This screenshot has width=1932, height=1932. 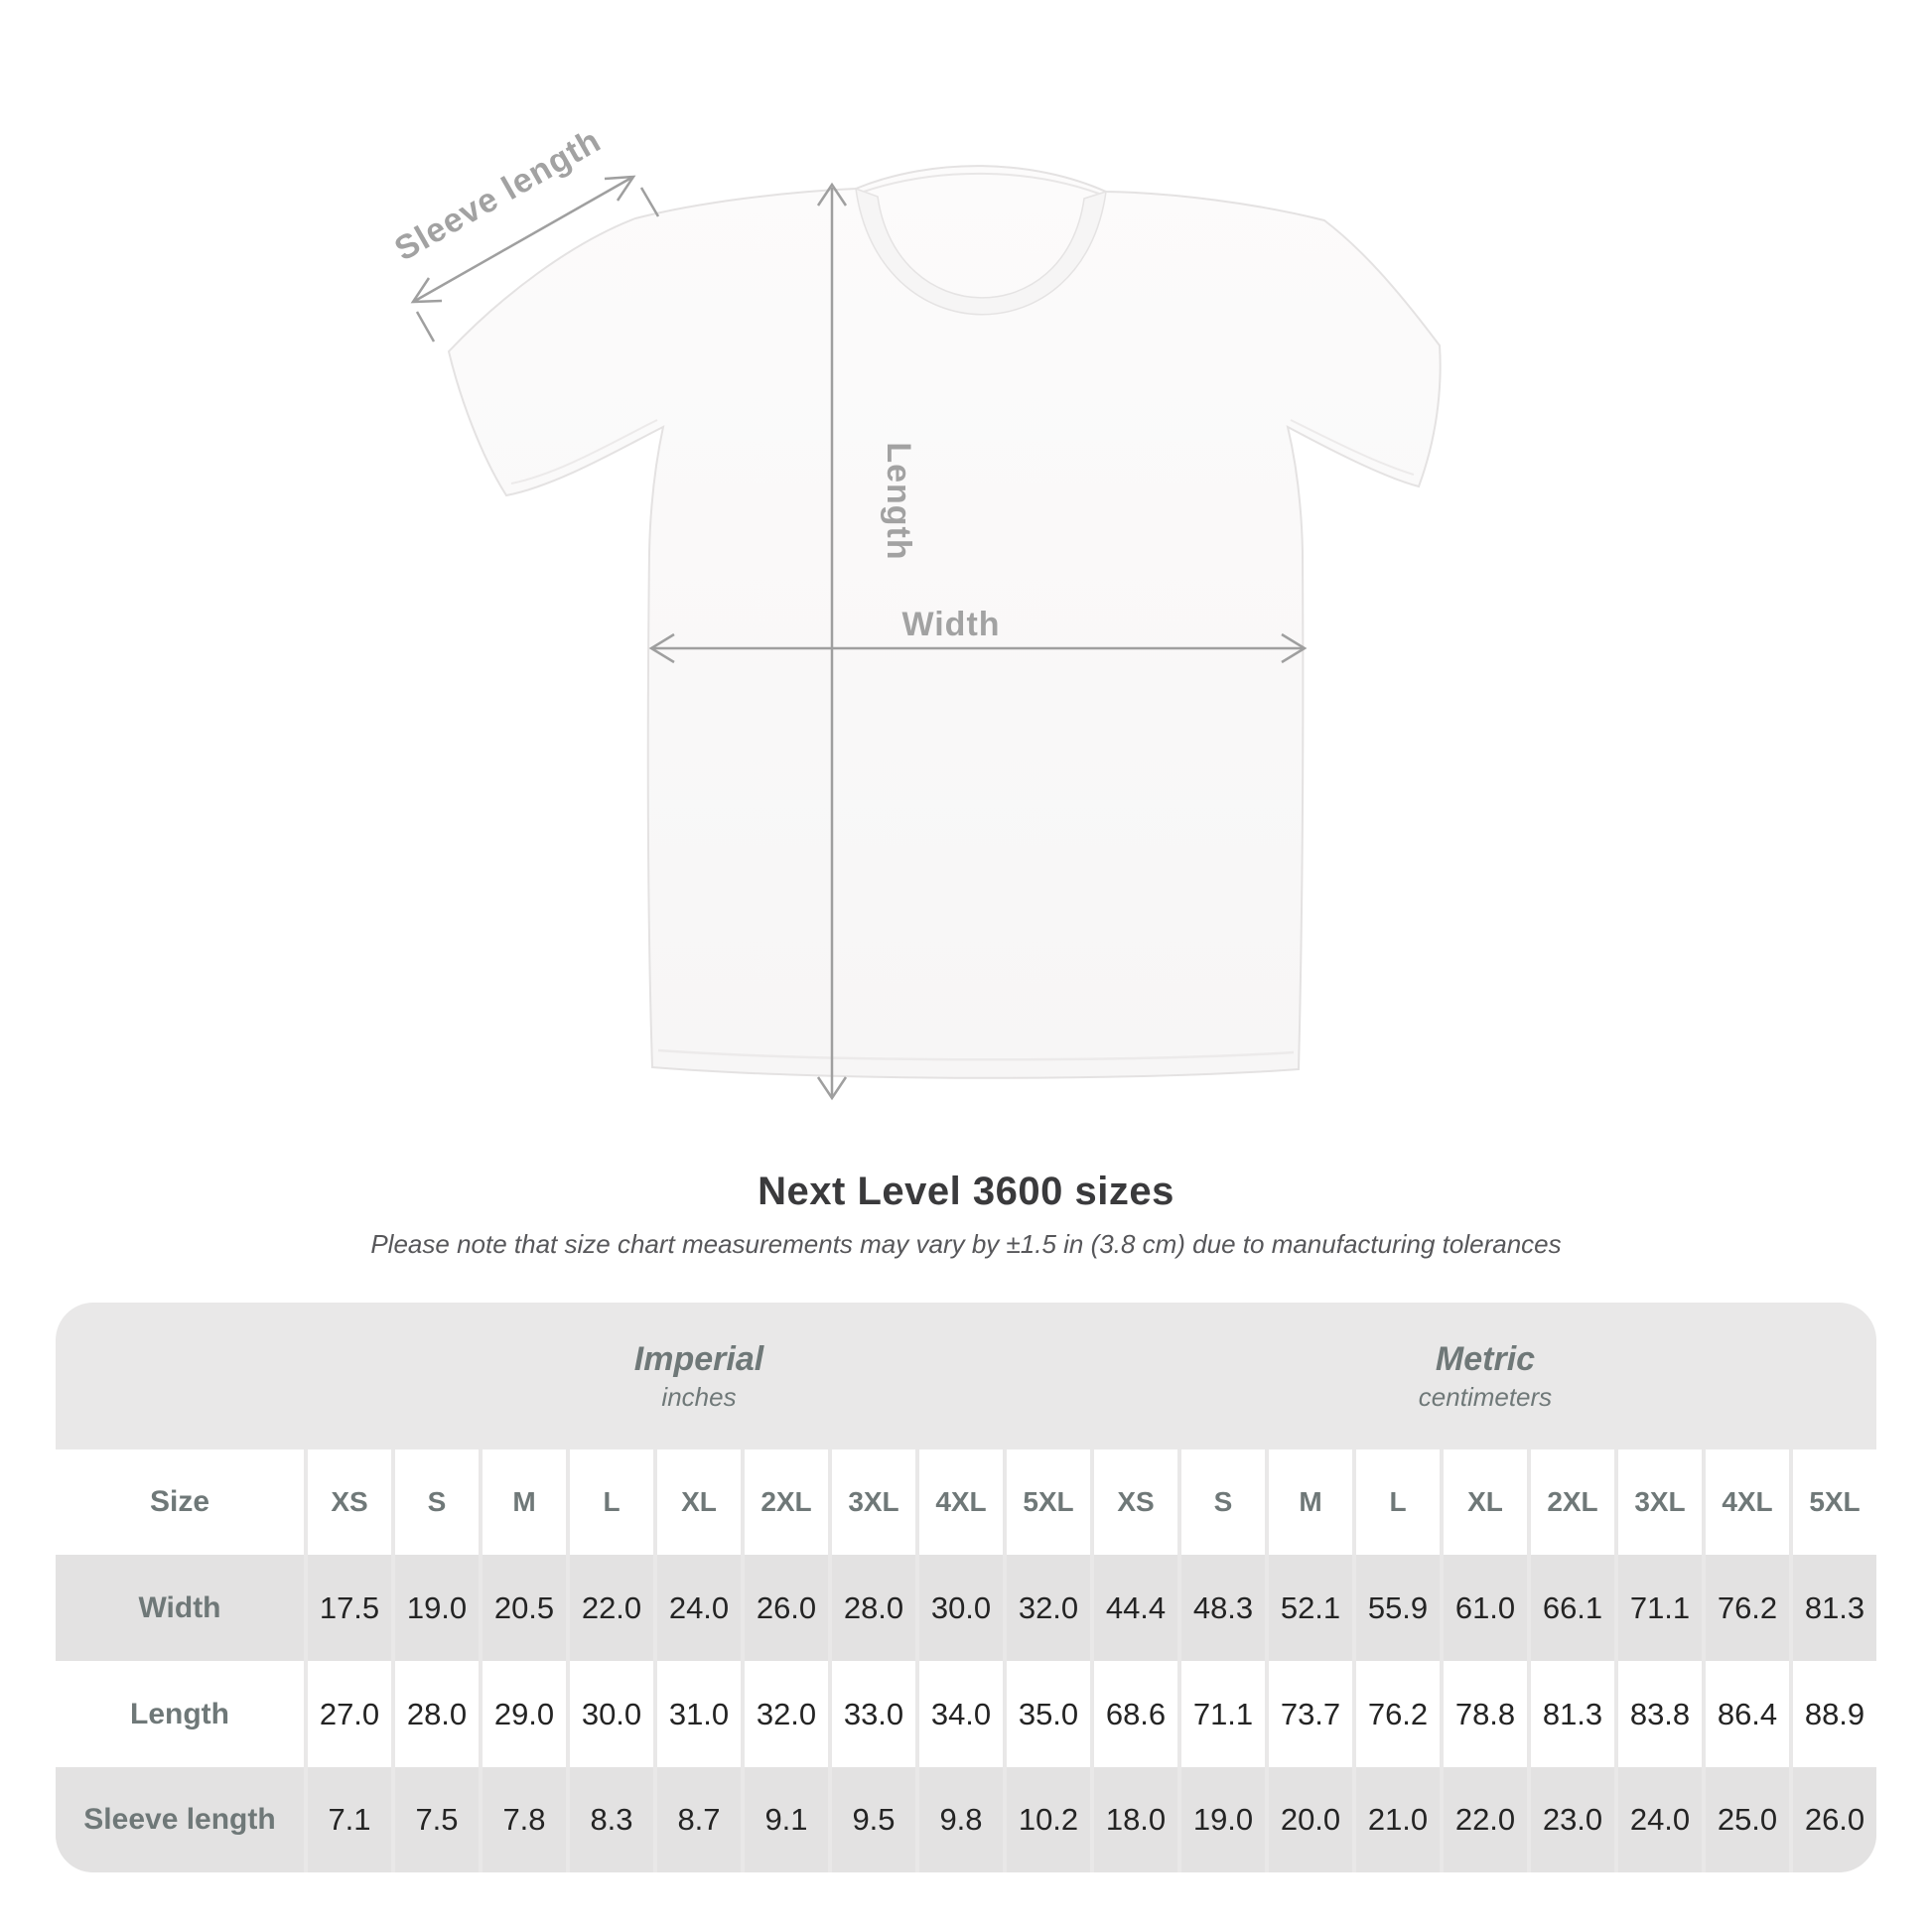 What do you see at coordinates (1310, 1714) in the screenshot?
I see `size-value-cell: 73.7` at bounding box center [1310, 1714].